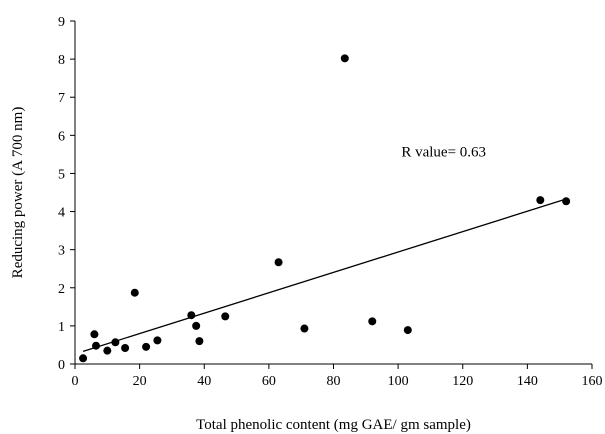 The image size is (605, 434). I want to click on y-tick-label: 0, so click(61, 365).